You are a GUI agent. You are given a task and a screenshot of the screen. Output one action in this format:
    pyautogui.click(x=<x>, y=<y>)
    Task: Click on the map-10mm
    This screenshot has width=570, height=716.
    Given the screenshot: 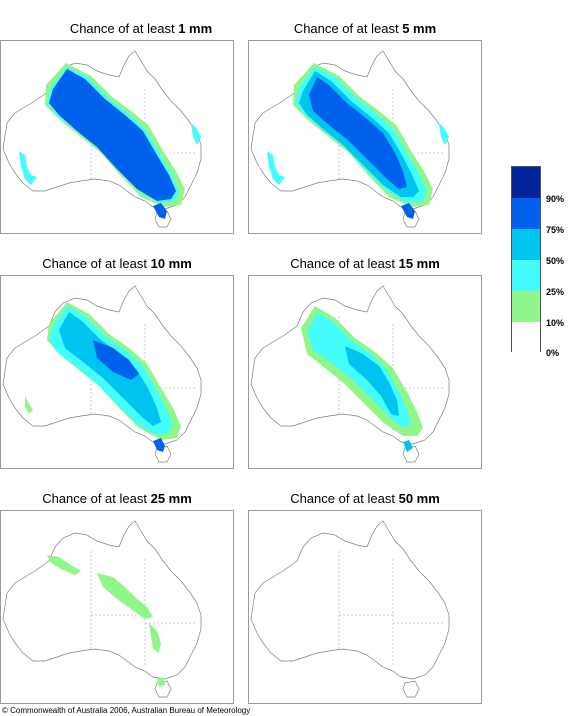 What is the action you would take?
    pyautogui.click(x=117, y=372)
    